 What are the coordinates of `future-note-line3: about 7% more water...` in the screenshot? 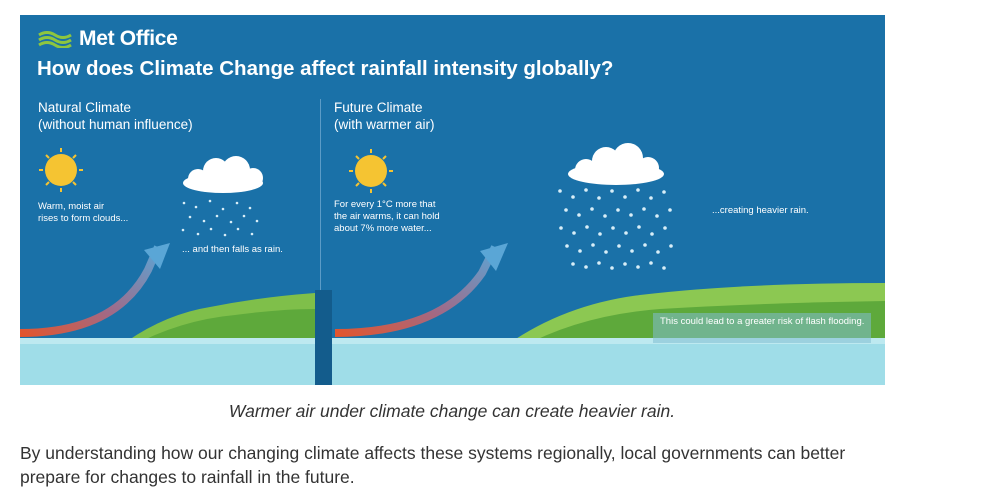 It's located at (383, 228).